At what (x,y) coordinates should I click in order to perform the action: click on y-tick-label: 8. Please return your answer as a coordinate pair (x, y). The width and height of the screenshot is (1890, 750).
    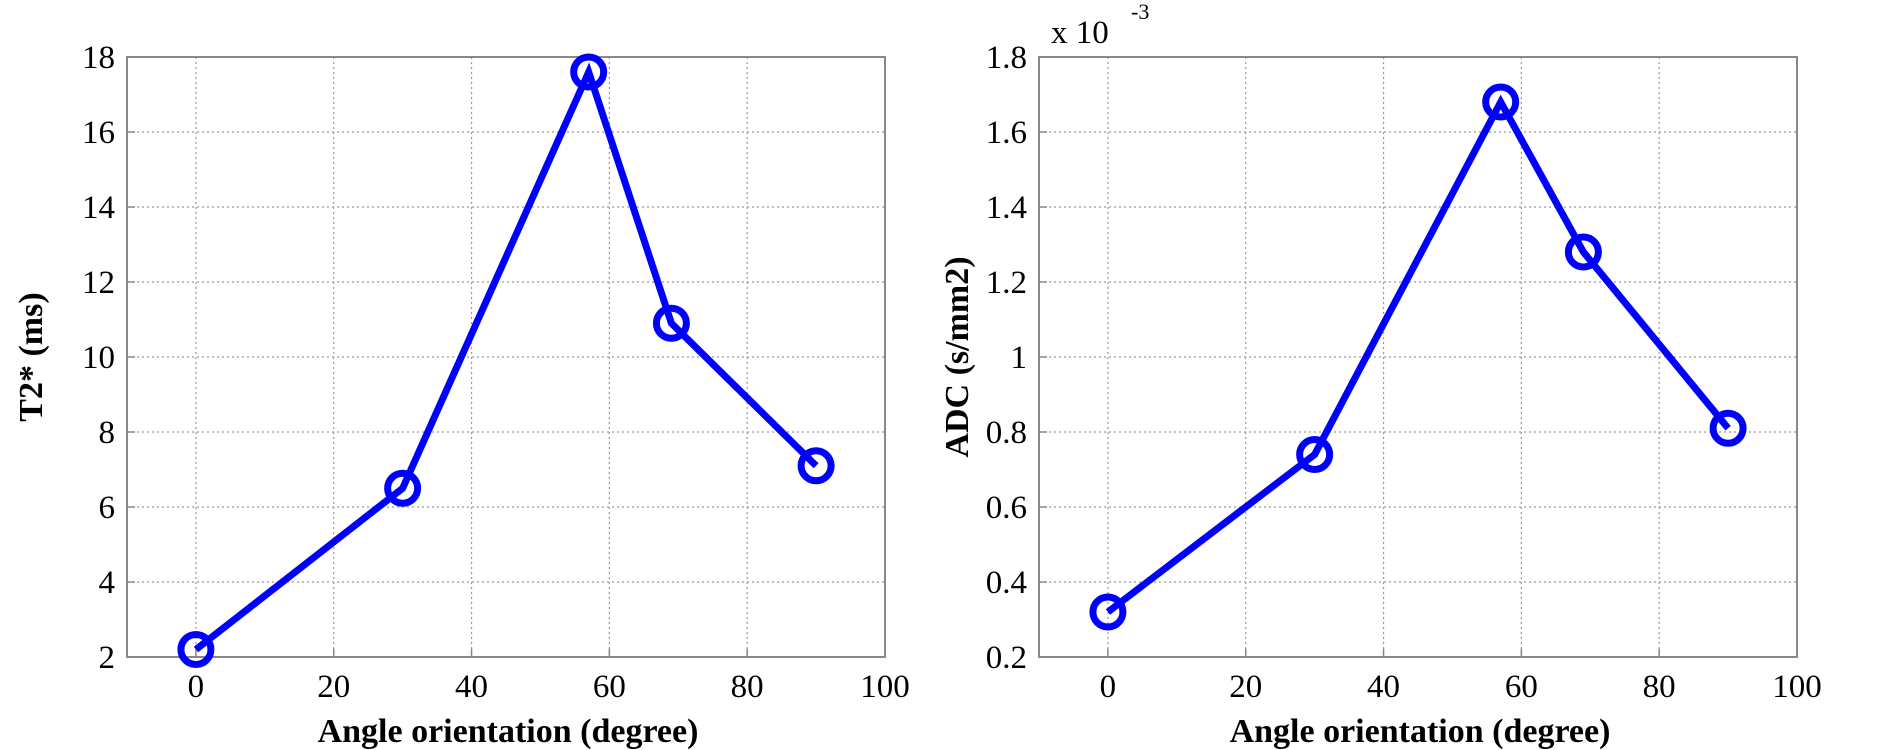
    Looking at the image, I should click on (107, 433).